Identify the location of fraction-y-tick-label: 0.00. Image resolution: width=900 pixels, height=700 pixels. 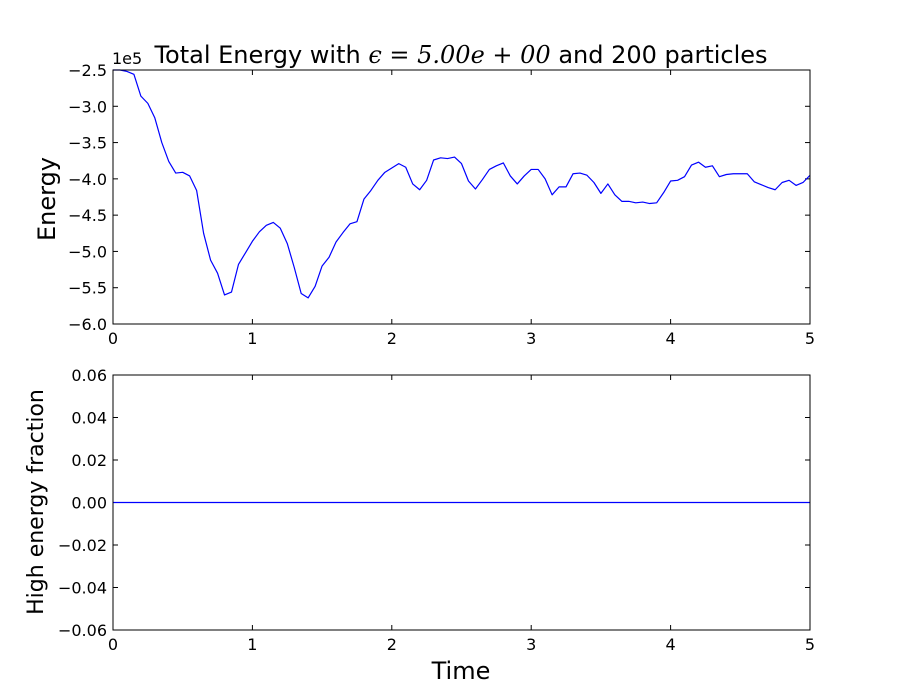
(89, 503).